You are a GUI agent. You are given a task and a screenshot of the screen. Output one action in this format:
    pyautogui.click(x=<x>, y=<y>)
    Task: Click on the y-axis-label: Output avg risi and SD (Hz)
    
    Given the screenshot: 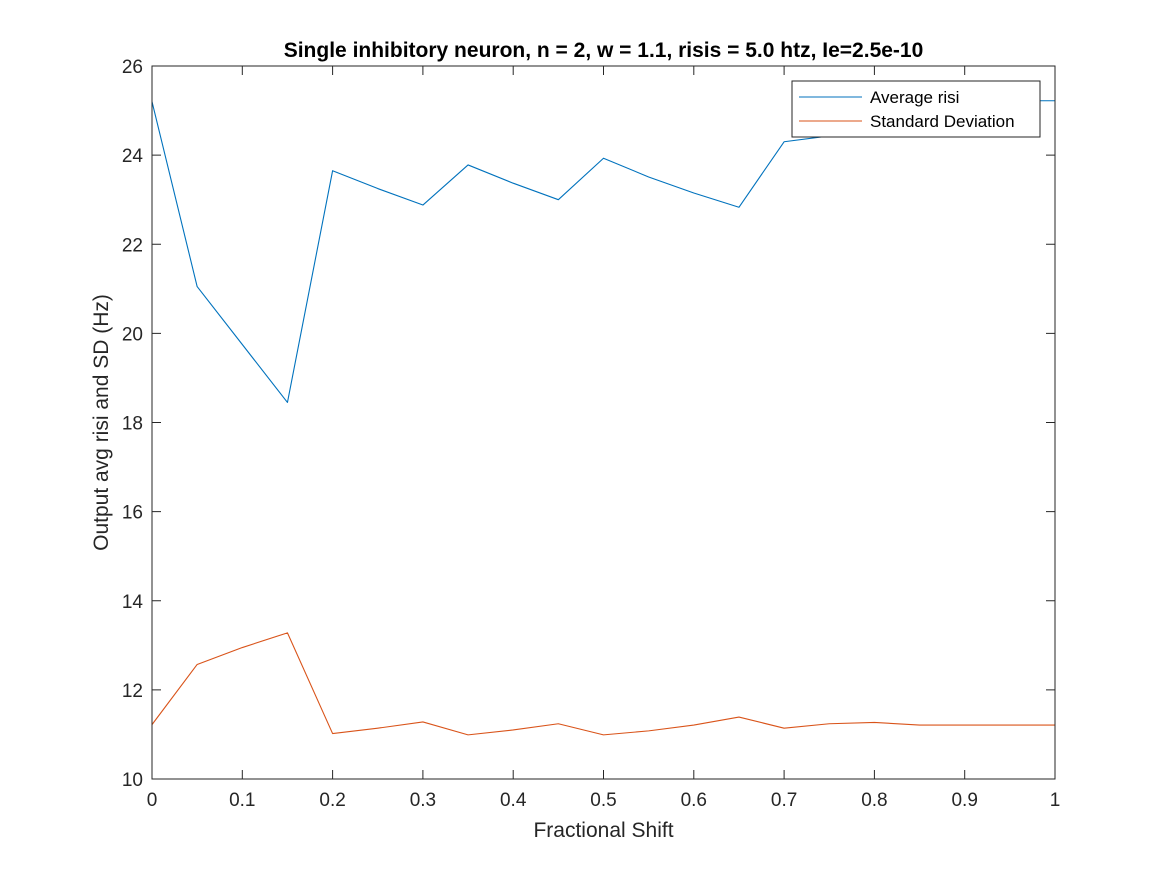 What is the action you would take?
    pyautogui.click(x=101, y=422)
    